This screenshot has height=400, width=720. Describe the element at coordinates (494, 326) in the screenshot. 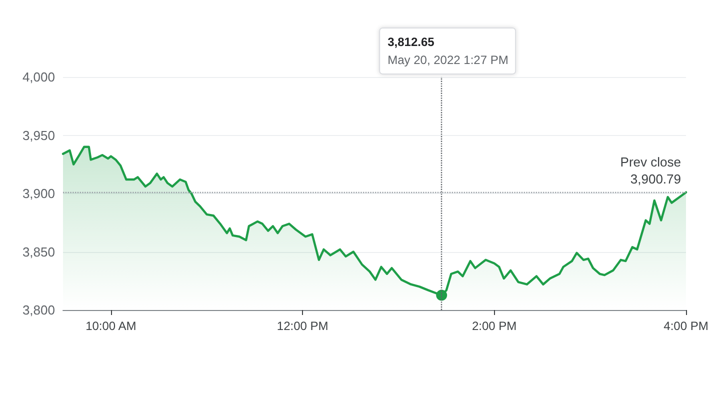

I see `x-tick-label: 2:00 PM` at that location.